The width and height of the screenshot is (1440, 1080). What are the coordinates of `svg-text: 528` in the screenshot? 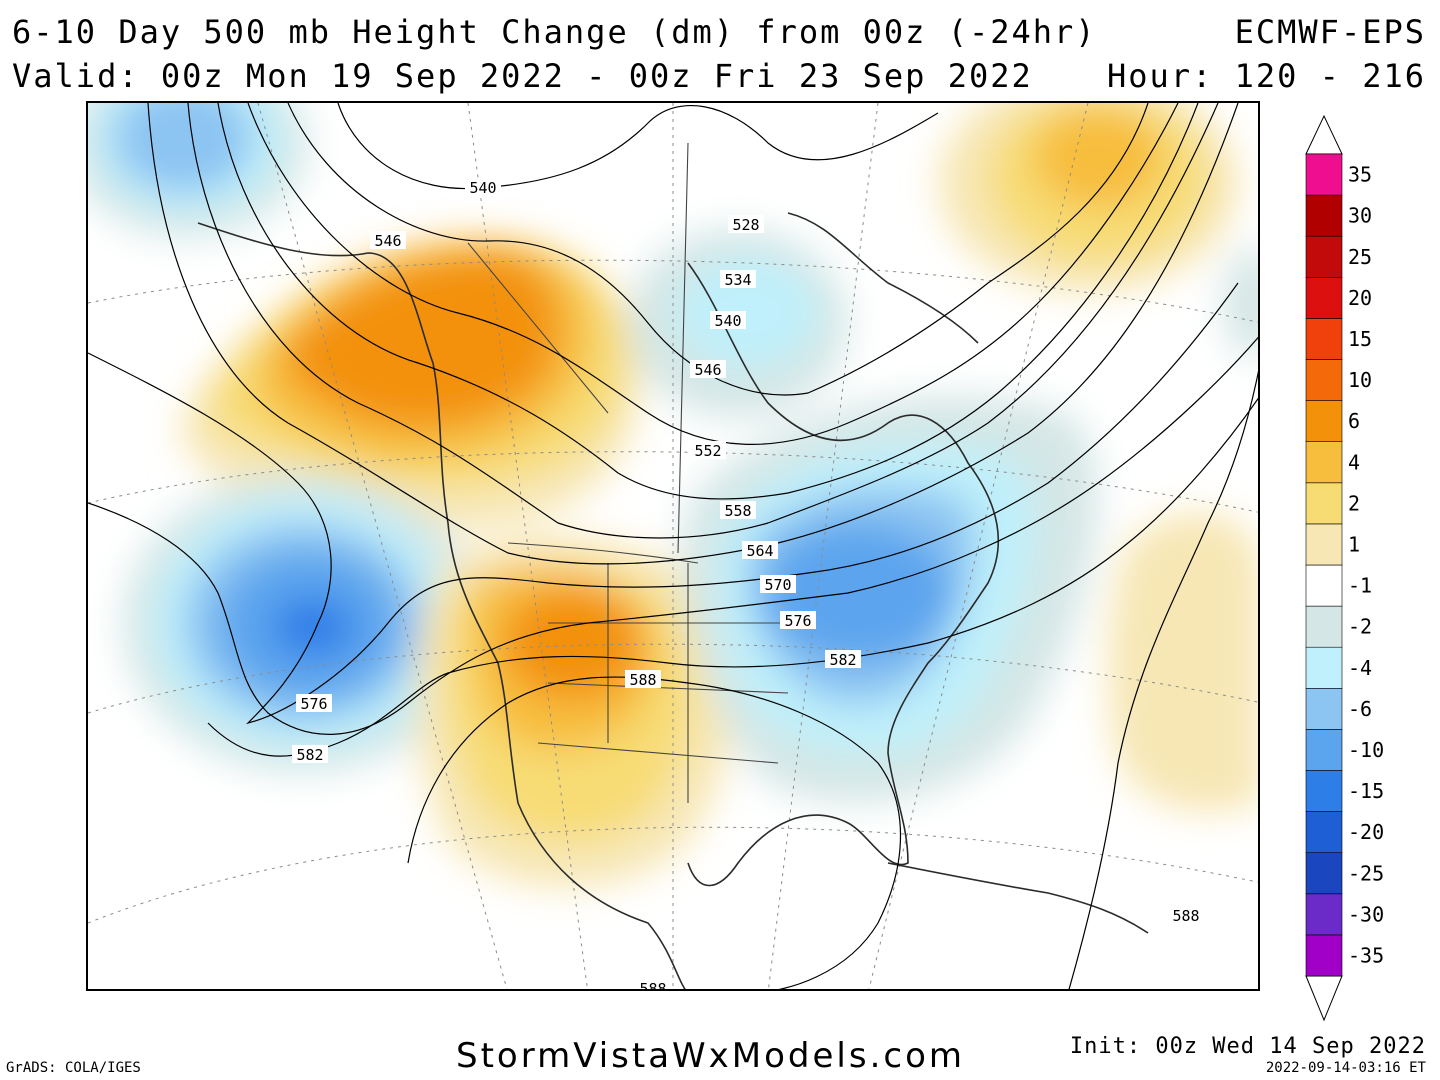 It's located at (745, 225).